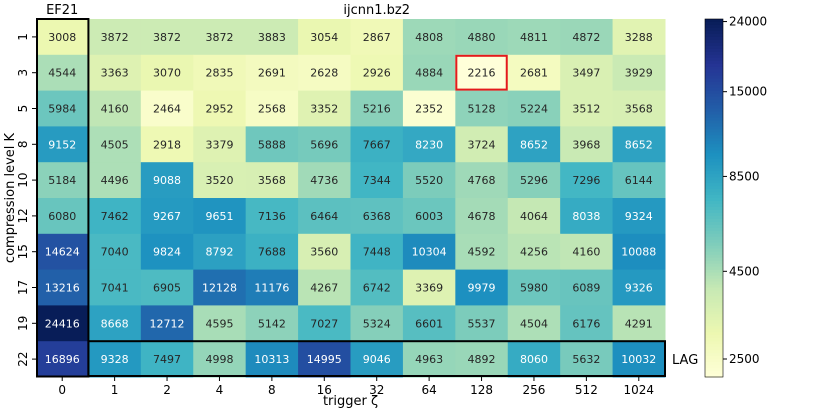  I want to click on colorbar-frame, so click(714, 198).